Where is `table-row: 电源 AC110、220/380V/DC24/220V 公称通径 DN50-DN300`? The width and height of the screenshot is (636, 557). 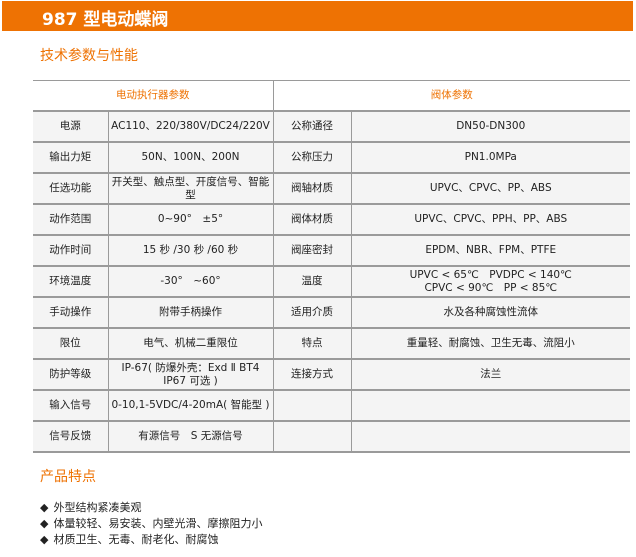 table-row: 电源 AC110、220/380V/DC24/220V 公称通径 DN50-DN300 is located at coordinates (331, 127).